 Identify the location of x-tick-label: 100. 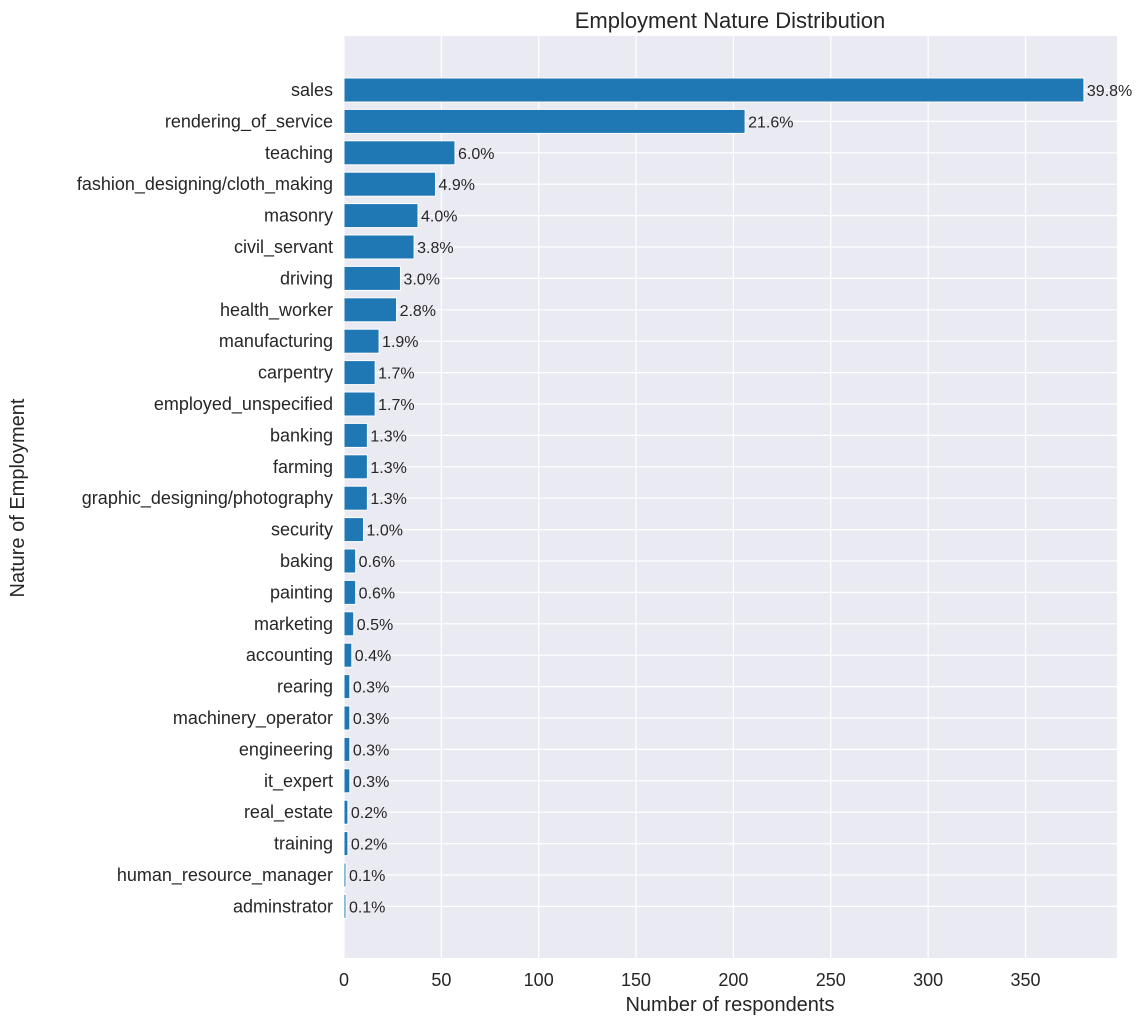
(539, 980).